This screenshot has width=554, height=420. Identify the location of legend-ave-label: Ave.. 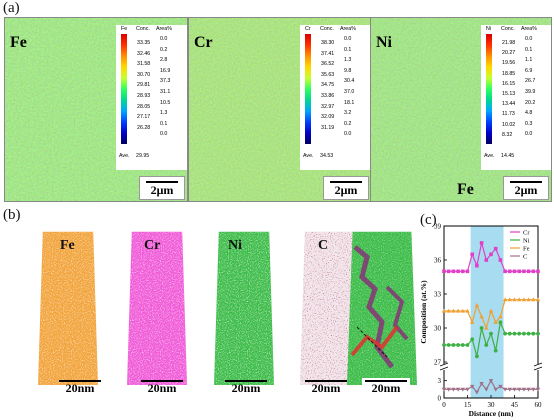
(308, 156).